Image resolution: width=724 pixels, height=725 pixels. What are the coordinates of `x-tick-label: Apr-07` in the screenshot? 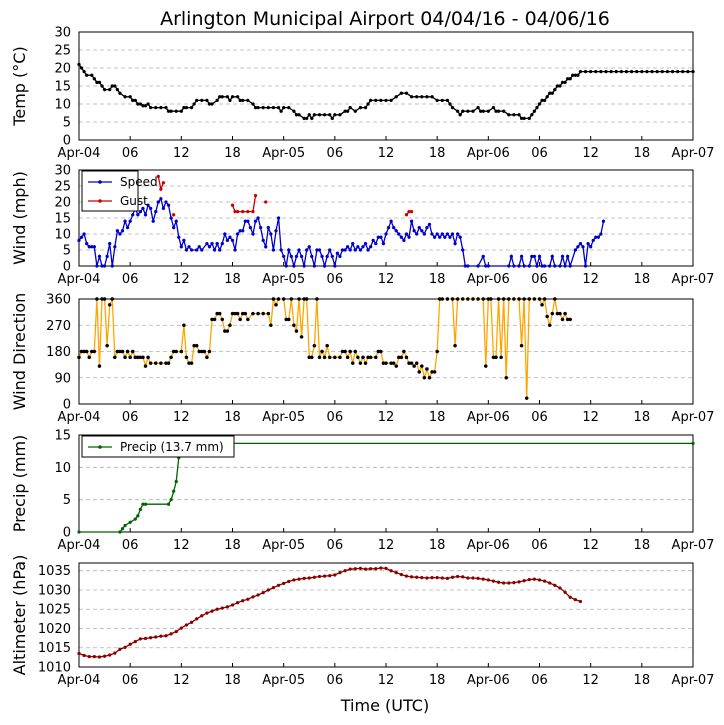 It's located at (693, 279).